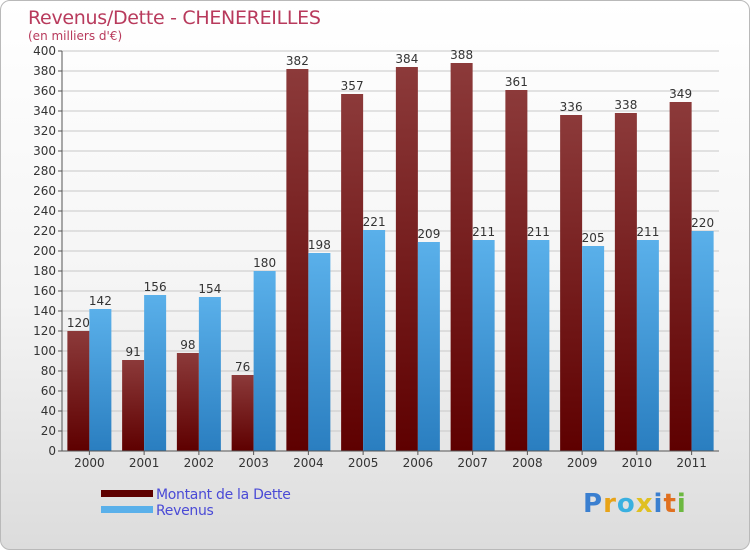 The image size is (750, 550). I want to click on y-tick-label: 180, so click(44, 271).